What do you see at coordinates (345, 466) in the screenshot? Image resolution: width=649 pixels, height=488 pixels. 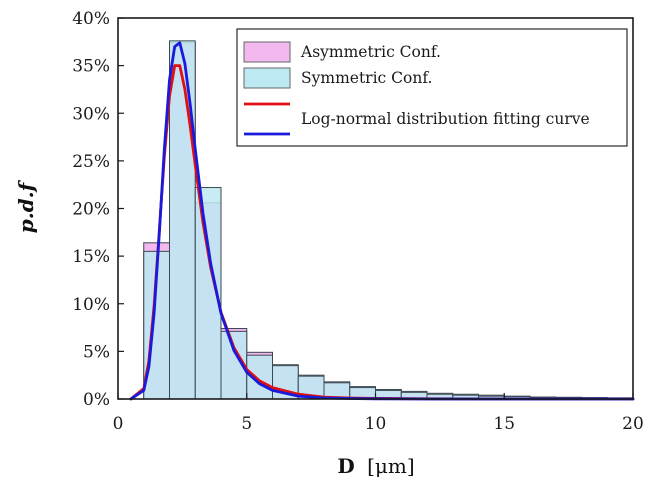 I see `x-axis-label-symbol: D` at bounding box center [345, 466].